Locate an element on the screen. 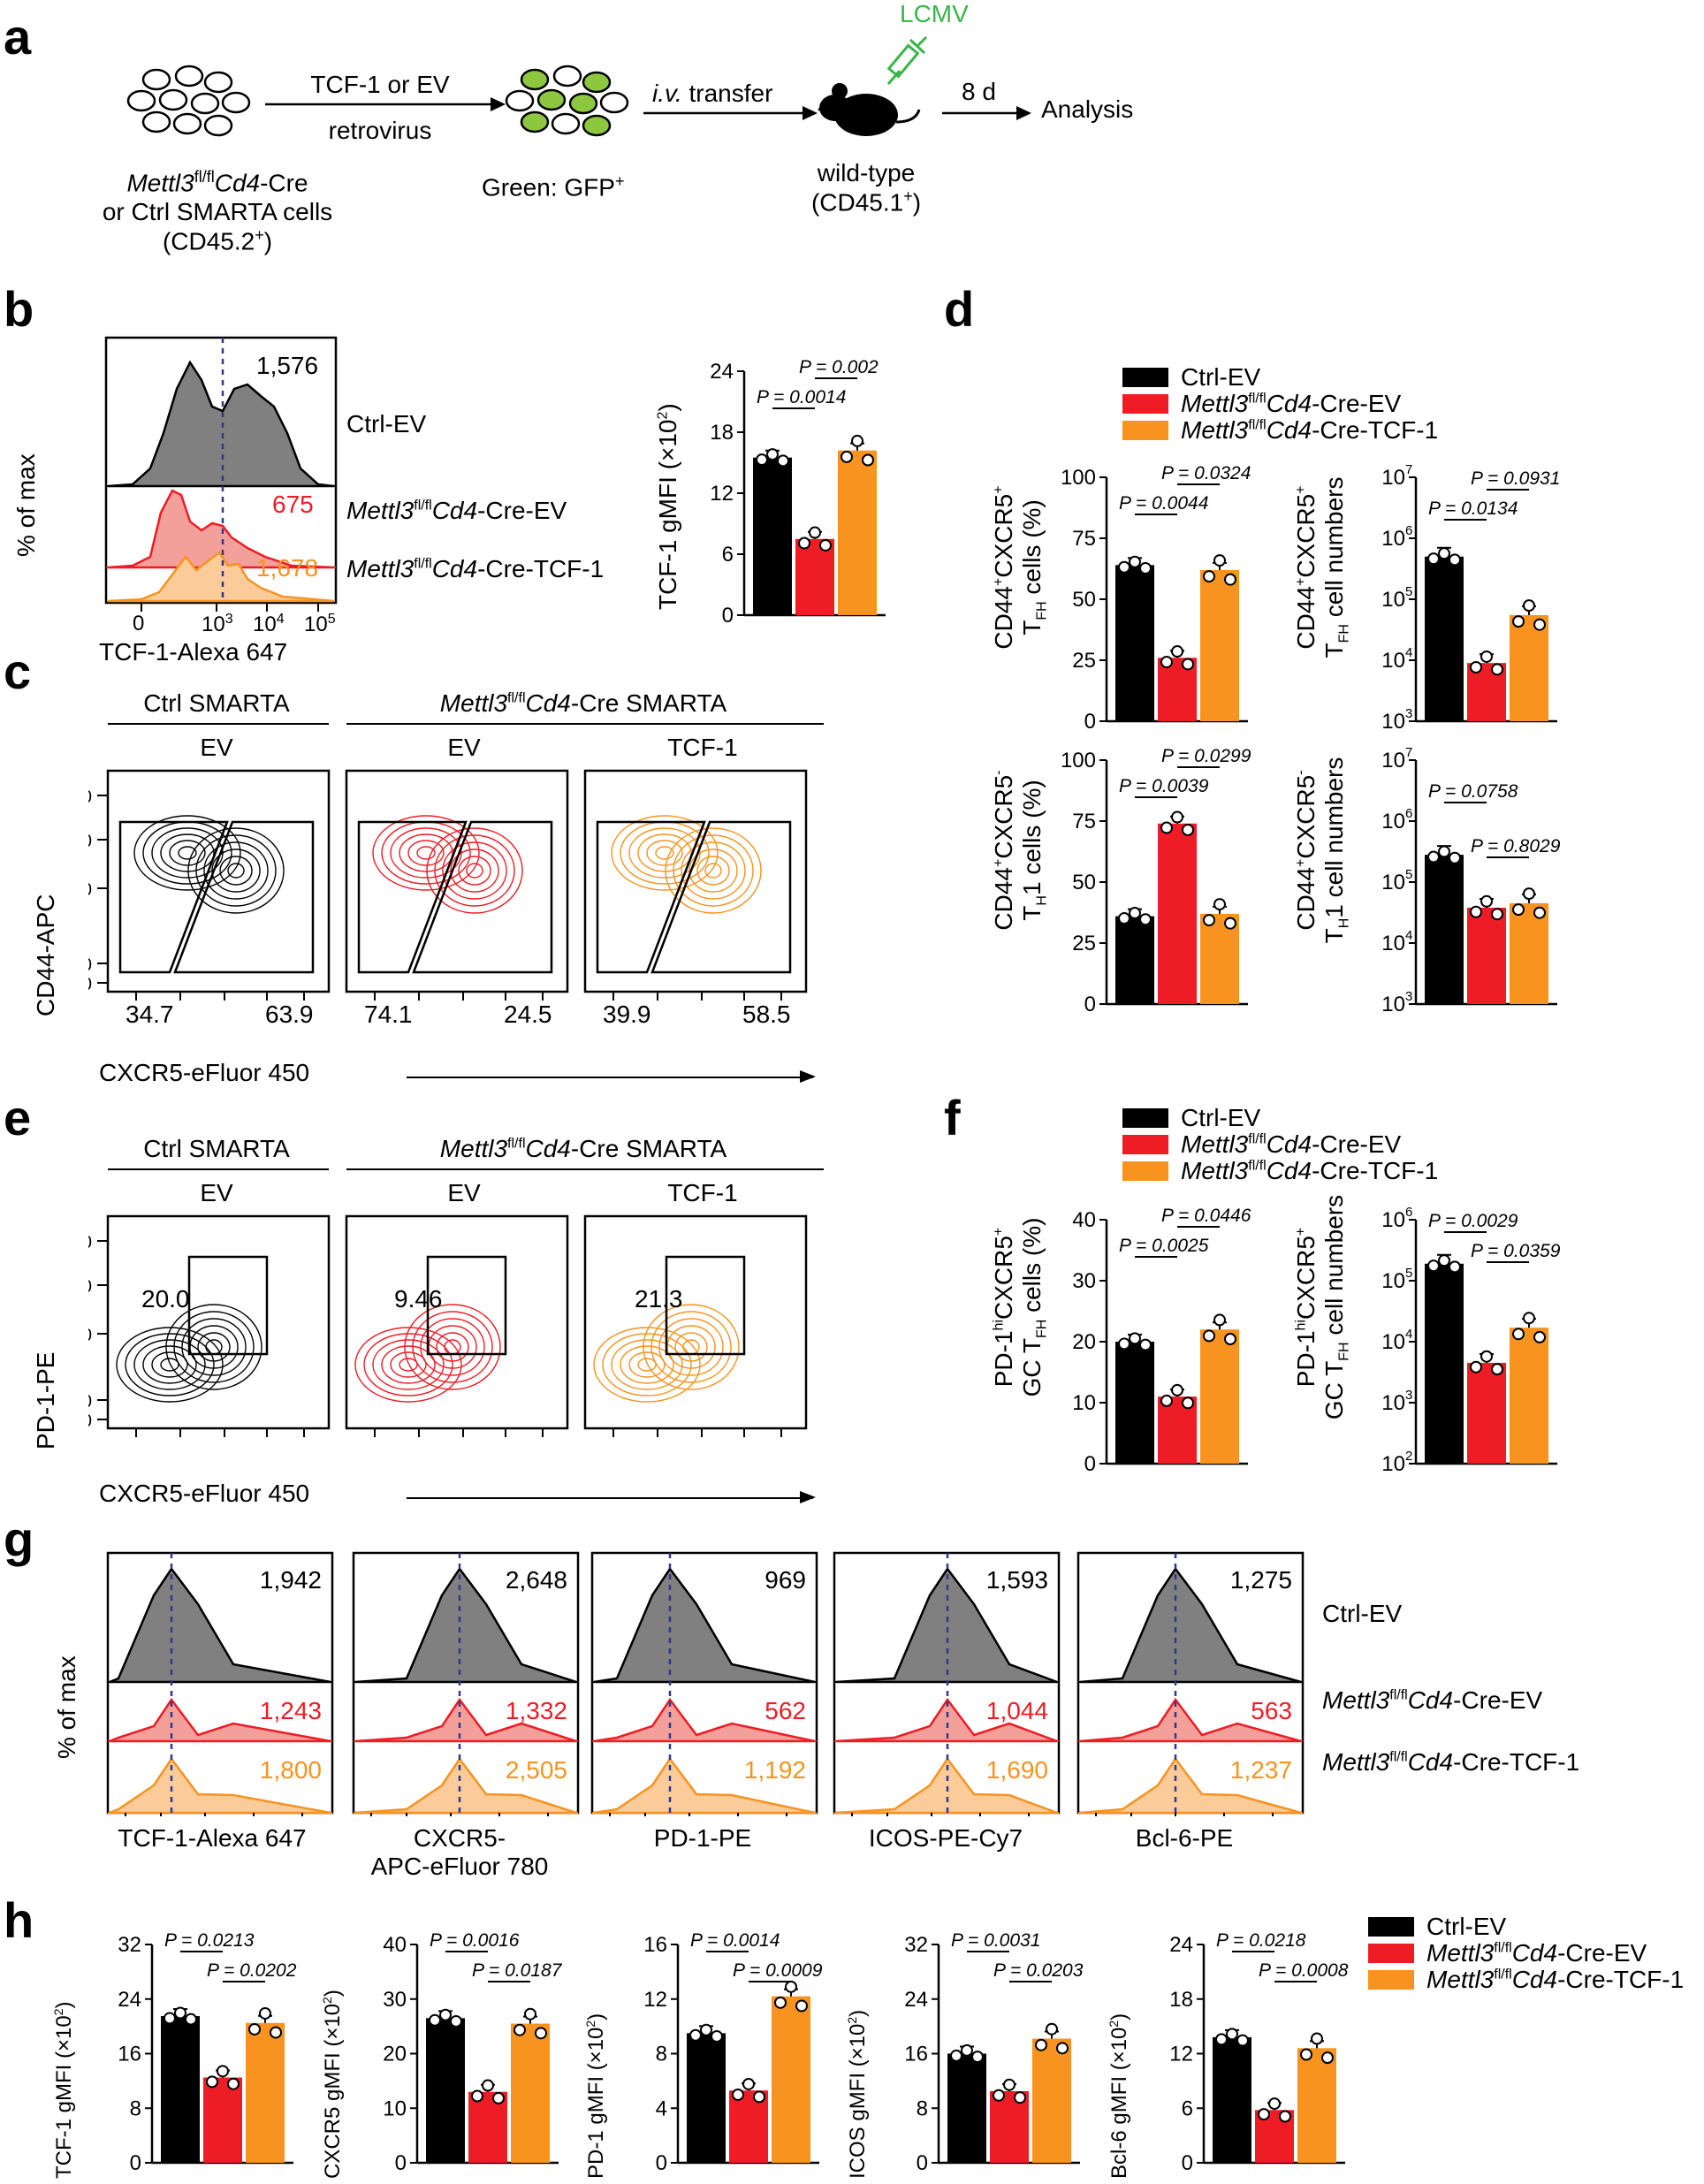  gate-left is located at coordinates (173, 897).